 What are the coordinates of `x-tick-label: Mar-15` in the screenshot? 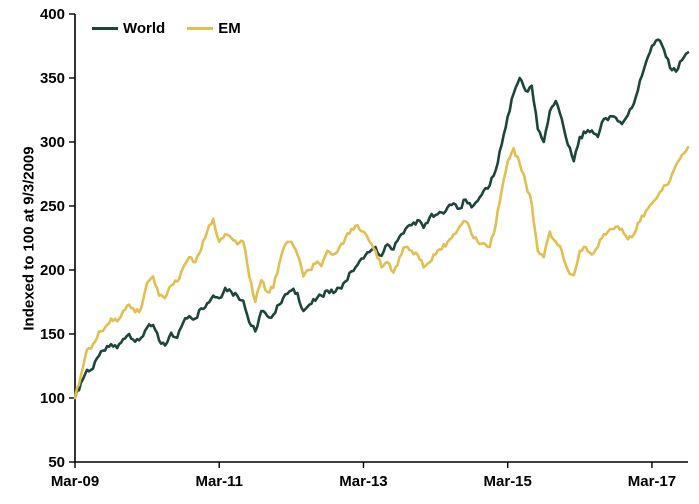 It's located at (508, 481).